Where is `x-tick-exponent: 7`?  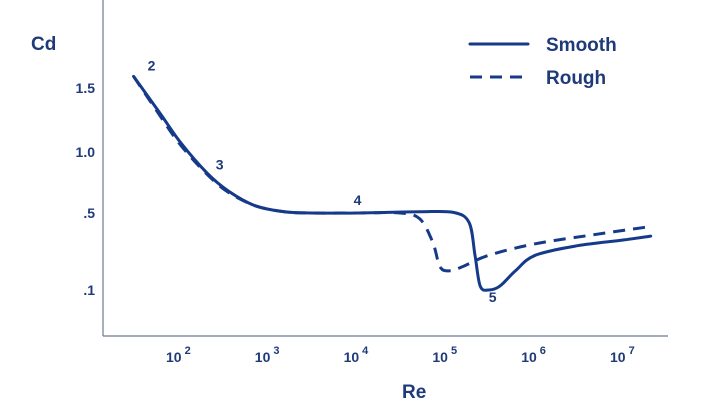
x-tick-exponent: 7 is located at coordinates (632, 351).